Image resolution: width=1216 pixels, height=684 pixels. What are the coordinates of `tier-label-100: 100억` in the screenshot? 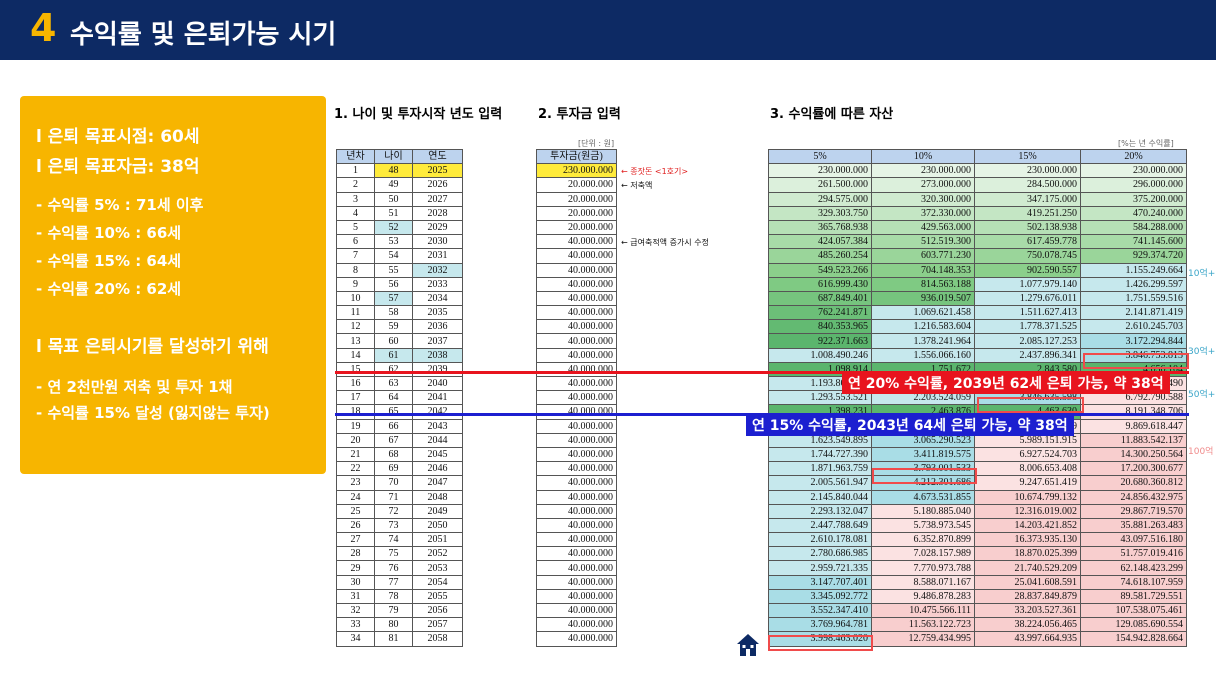 It's located at (1201, 452).